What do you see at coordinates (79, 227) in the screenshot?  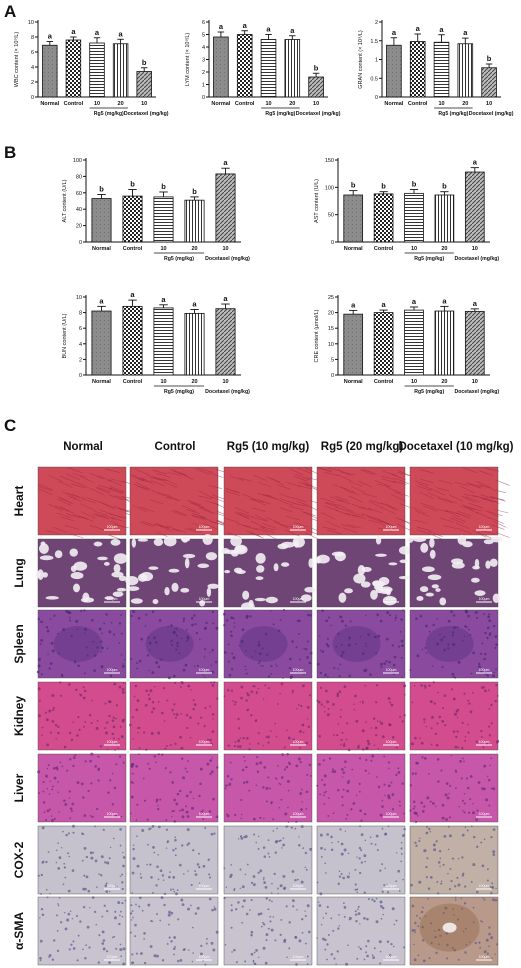 I see `y-tick-label: 20` at bounding box center [79, 227].